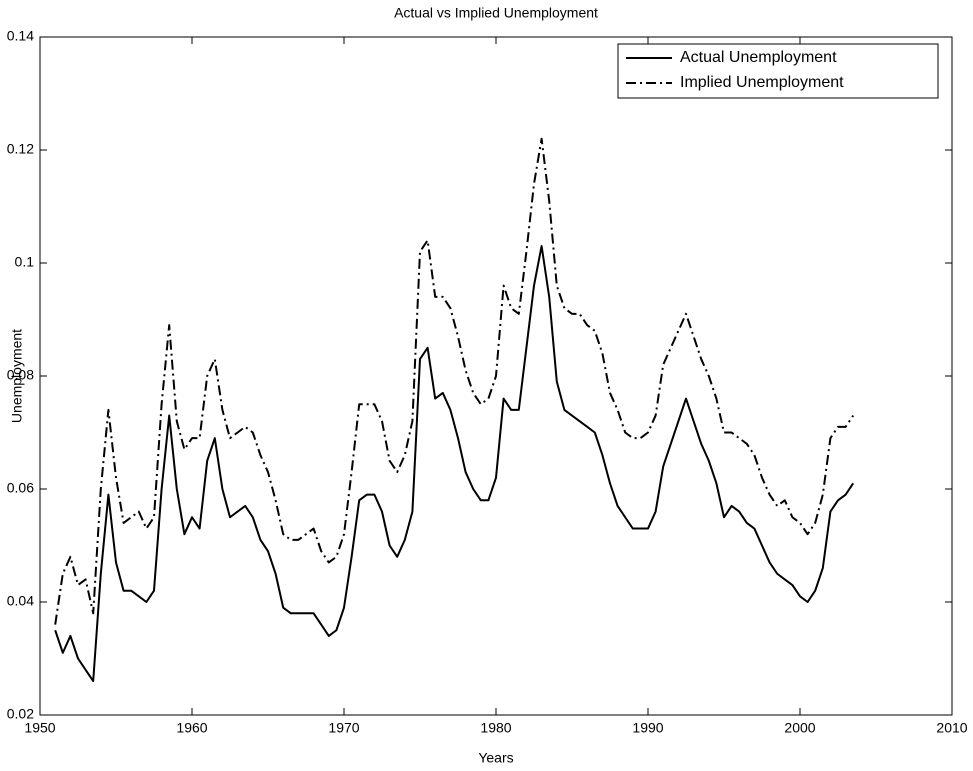 This screenshot has width=973, height=771. I want to click on y-tick-label: 0.12, so click(20, 149).